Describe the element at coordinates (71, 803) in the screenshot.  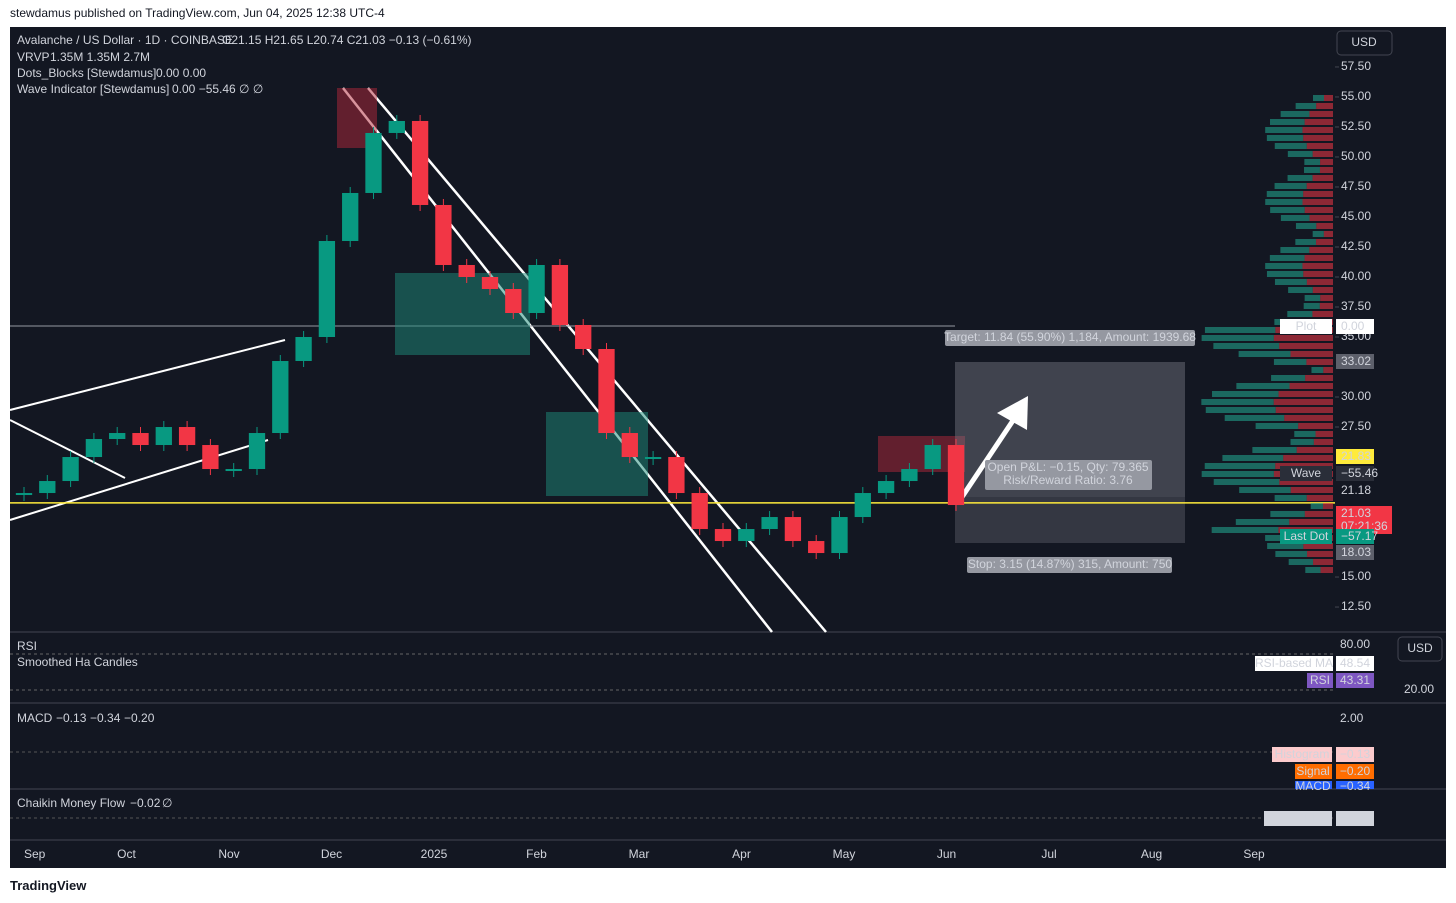
I see `cmf-title: Chaikin Money Flow` at that location.